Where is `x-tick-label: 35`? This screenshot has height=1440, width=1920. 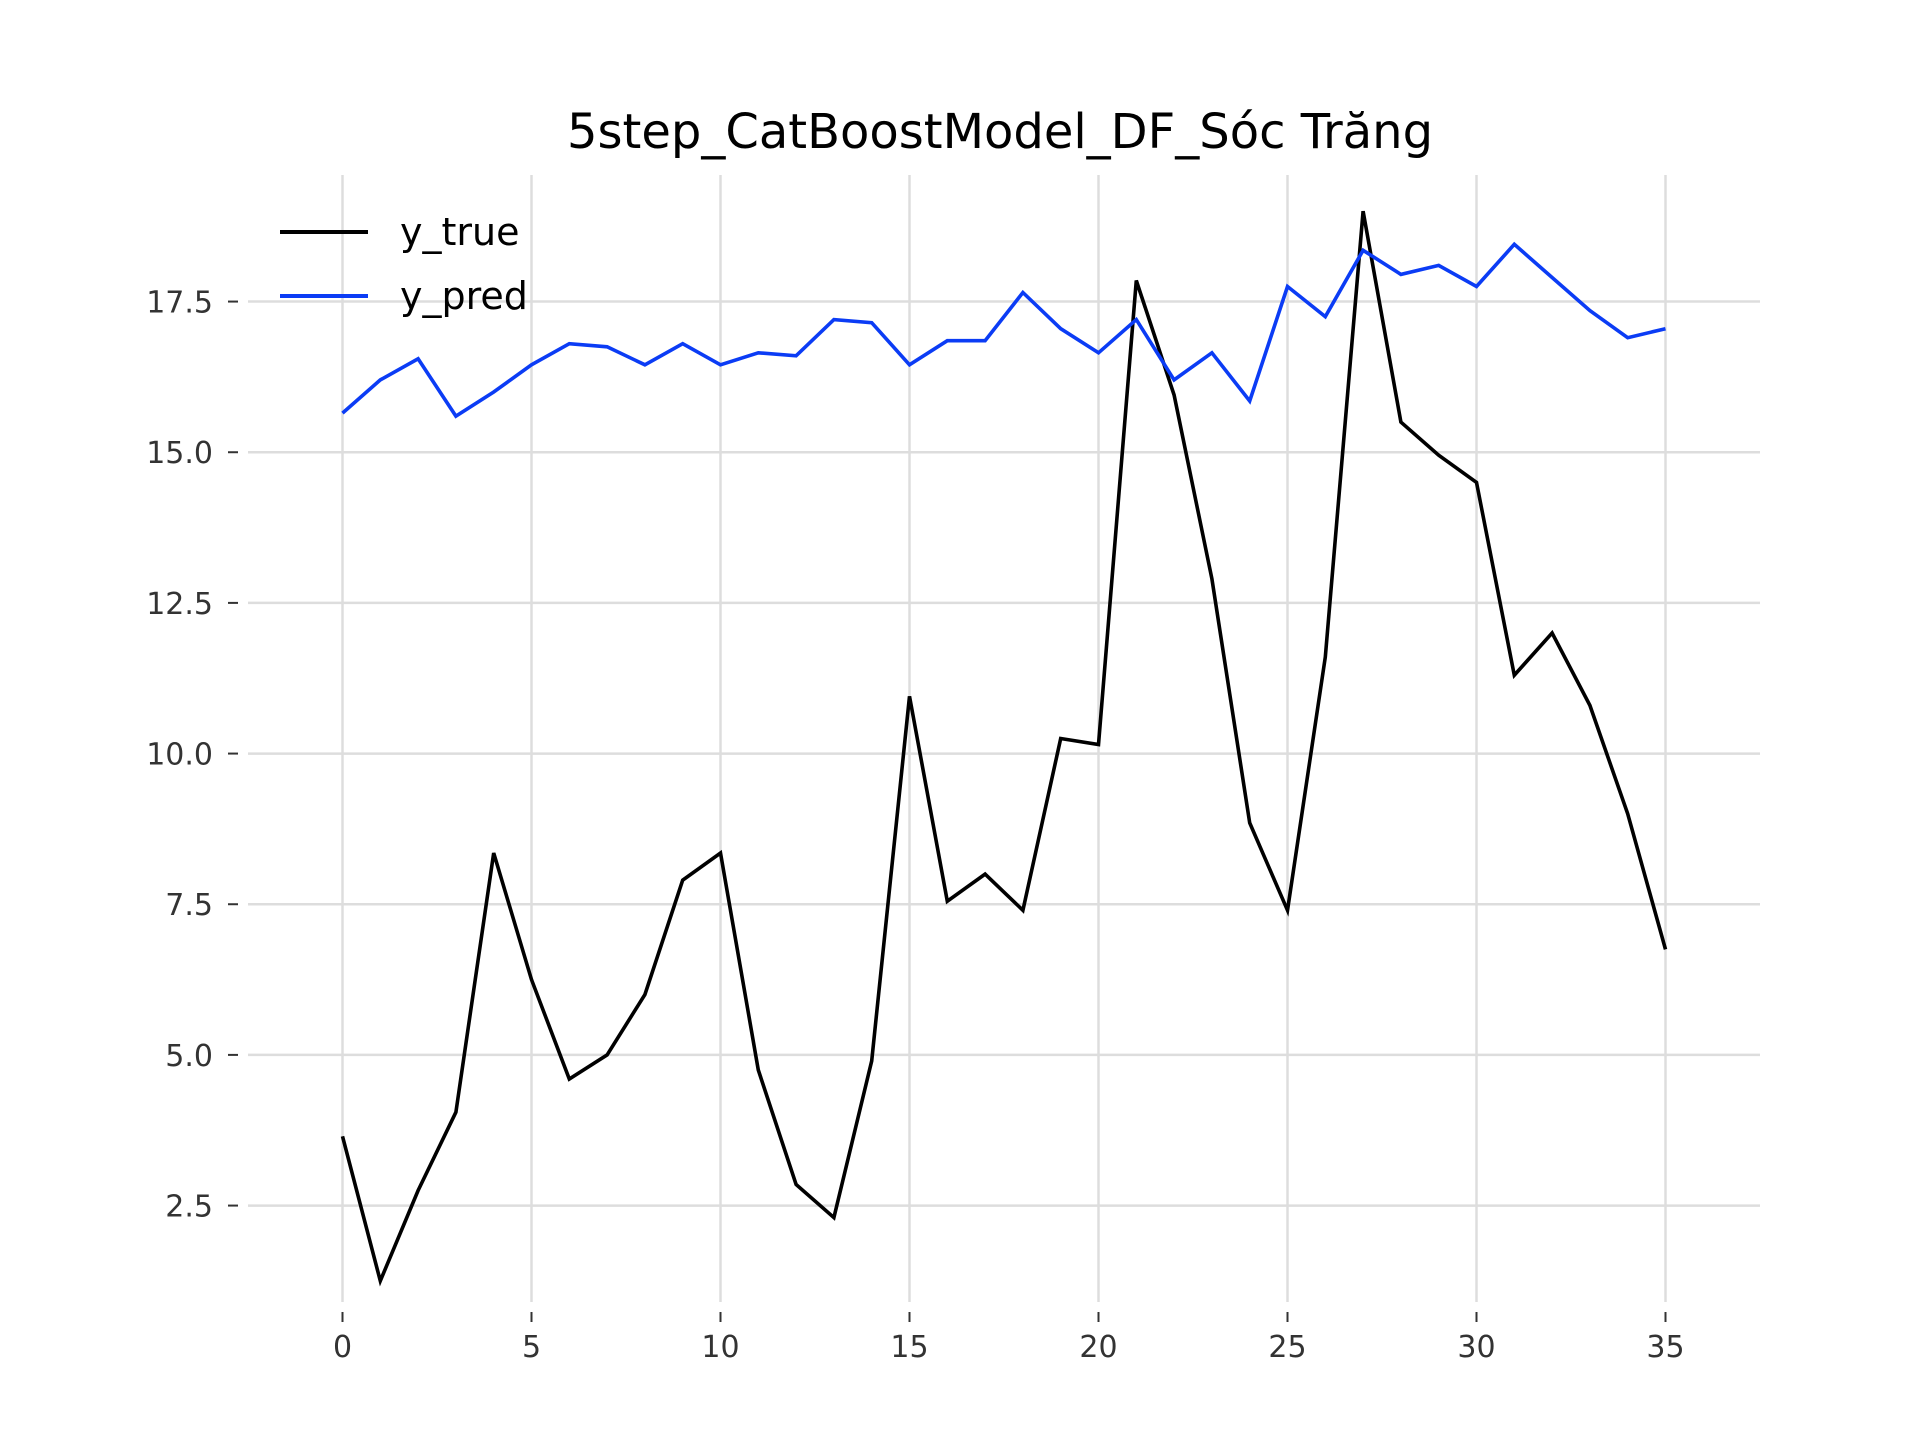
x-tick-label: 35 is located at coordinates (1665, 1347).